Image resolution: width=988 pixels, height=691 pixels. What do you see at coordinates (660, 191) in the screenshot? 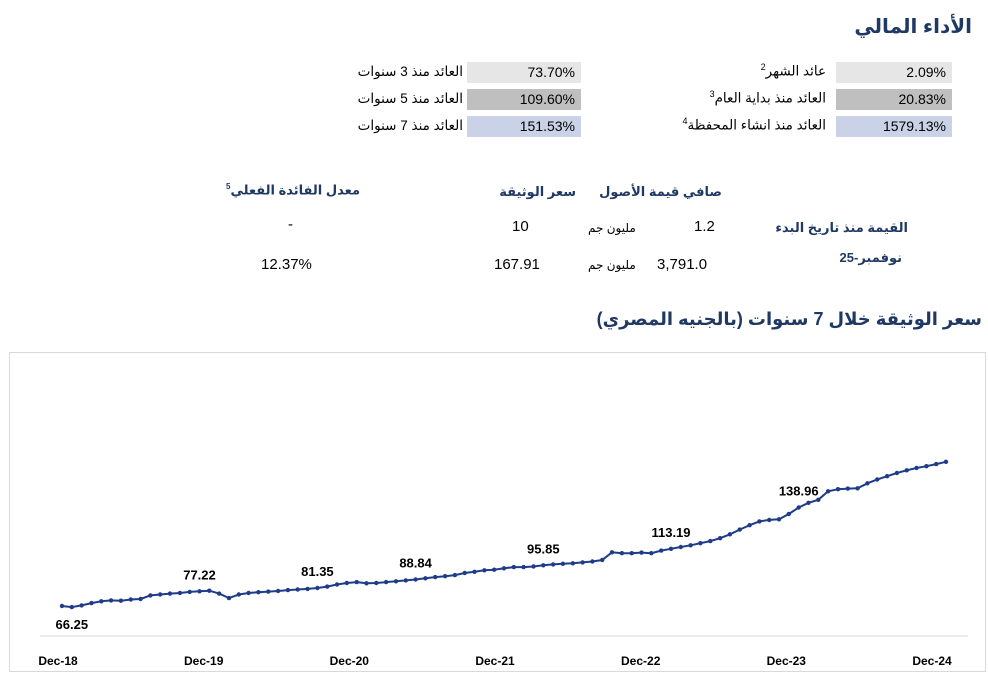
I see `header-nav: صافي قيمة الأصول` at bounding box center [660, 191].